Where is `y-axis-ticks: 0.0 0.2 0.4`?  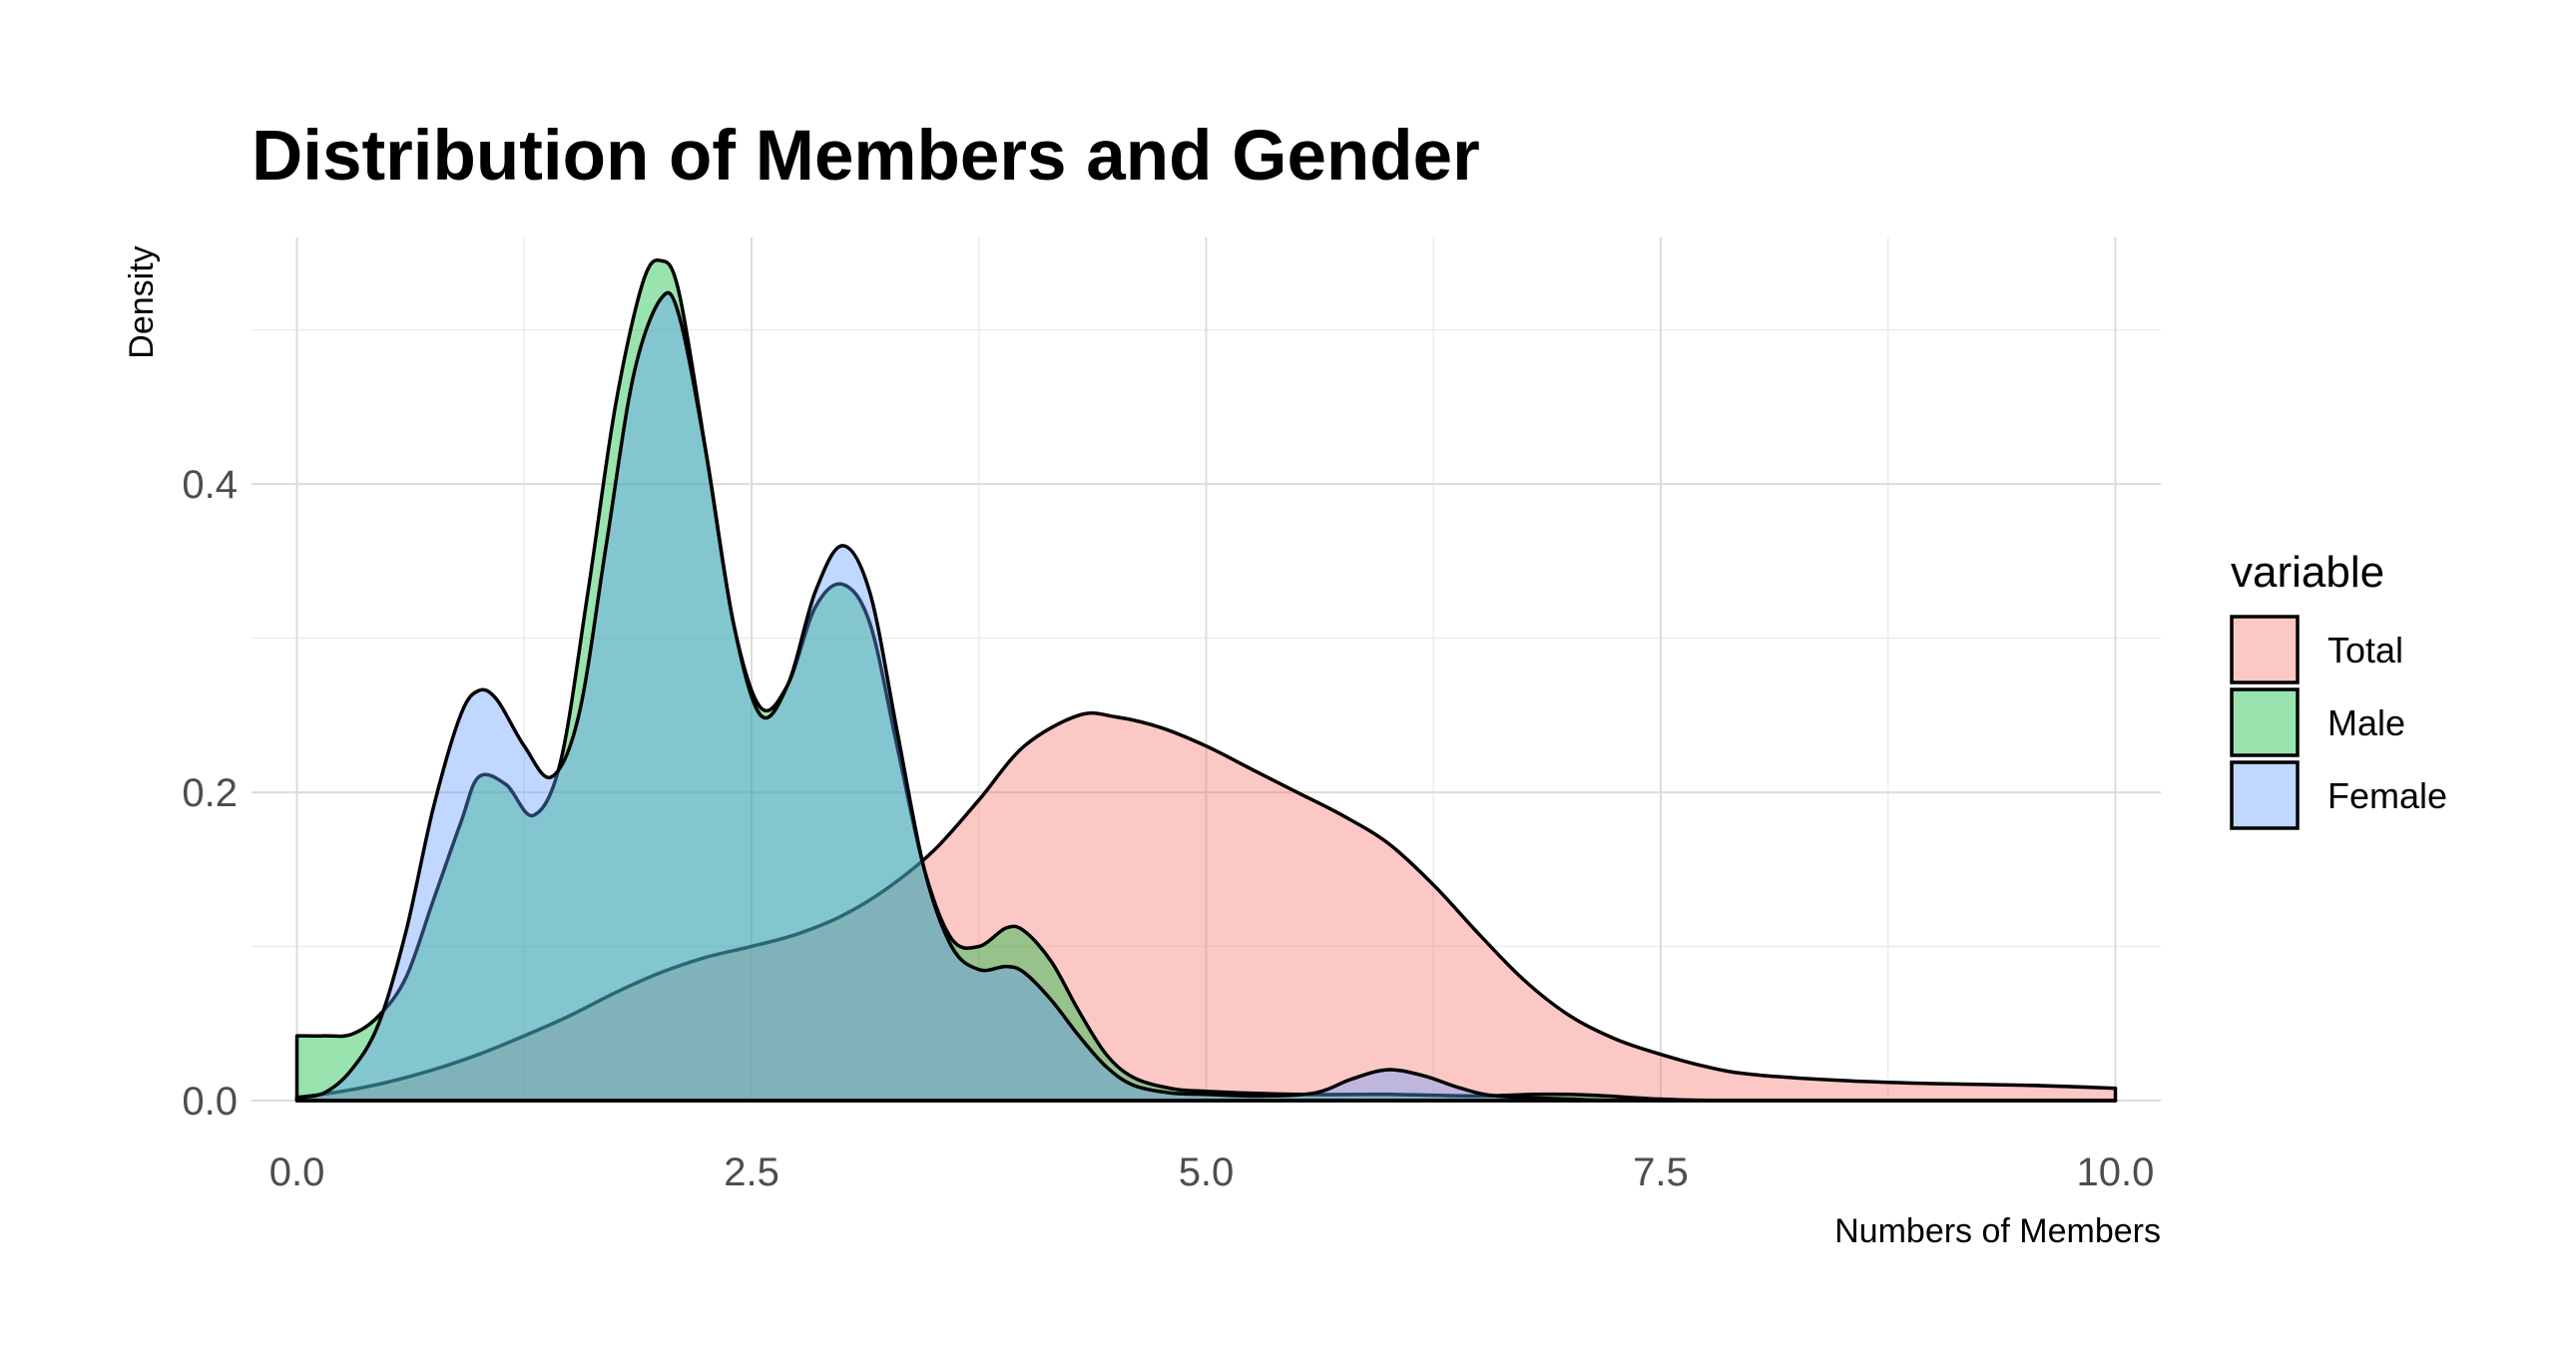
y-axis-ticks: 0.0 0.2 0.4 is located at coordinates (210, 793).